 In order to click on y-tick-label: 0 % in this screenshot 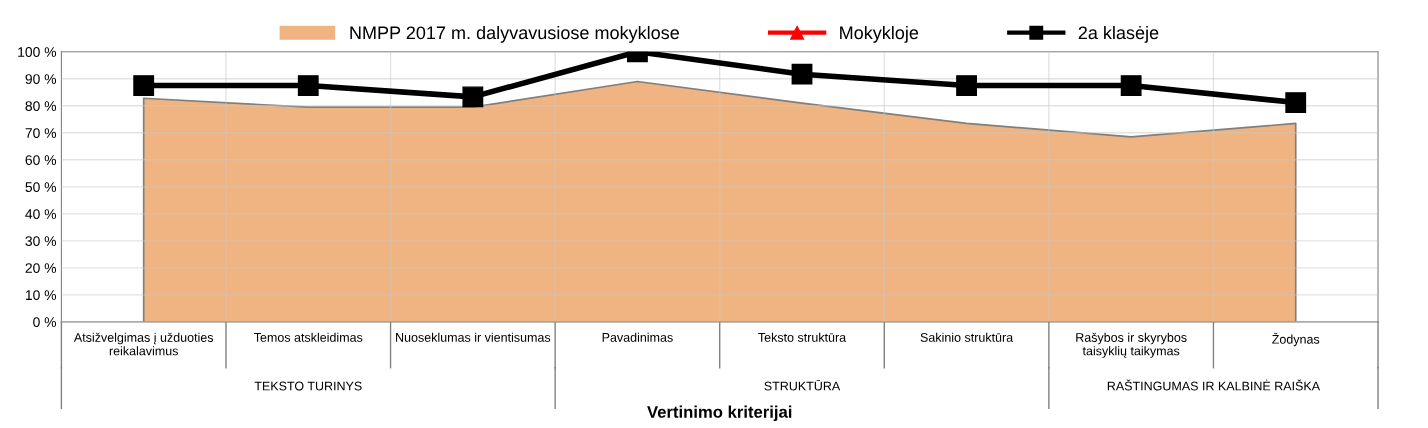, I will do `click(45, 322)`.